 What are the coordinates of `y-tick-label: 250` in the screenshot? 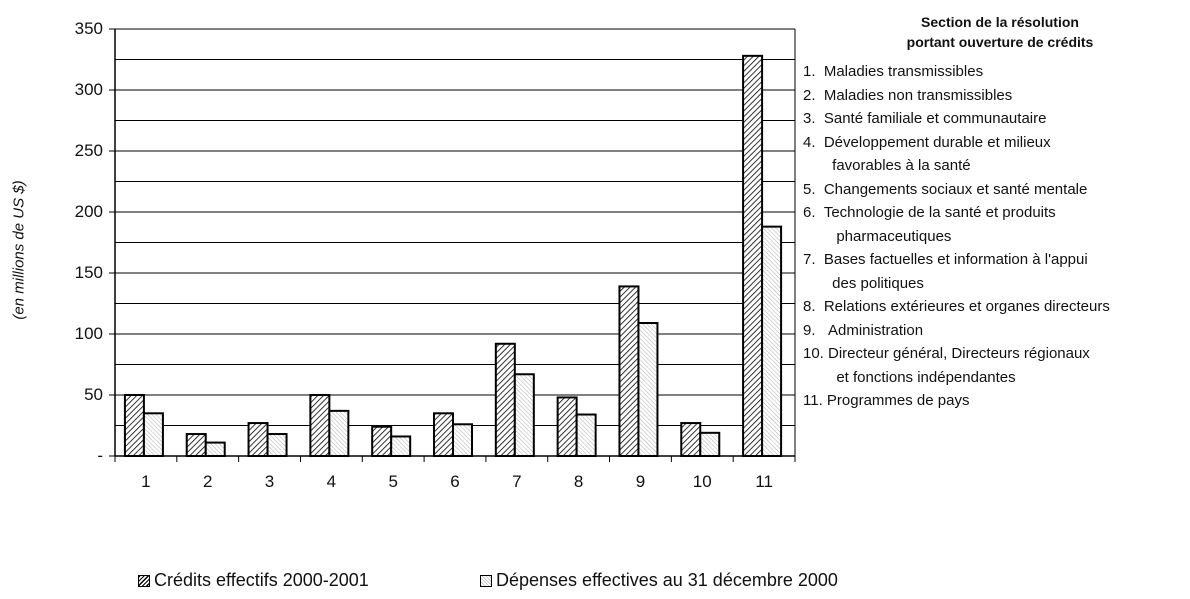 It's located at (89, 150).